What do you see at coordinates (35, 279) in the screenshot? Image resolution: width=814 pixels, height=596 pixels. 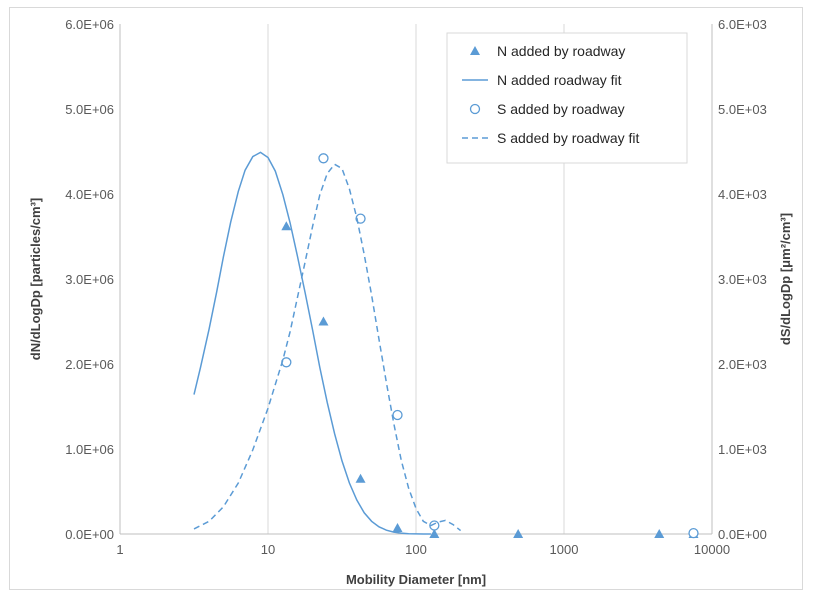 I see `left-y-axis-title: dN/dLogDp [particles/cm³]` at bounding box center [35, 279].